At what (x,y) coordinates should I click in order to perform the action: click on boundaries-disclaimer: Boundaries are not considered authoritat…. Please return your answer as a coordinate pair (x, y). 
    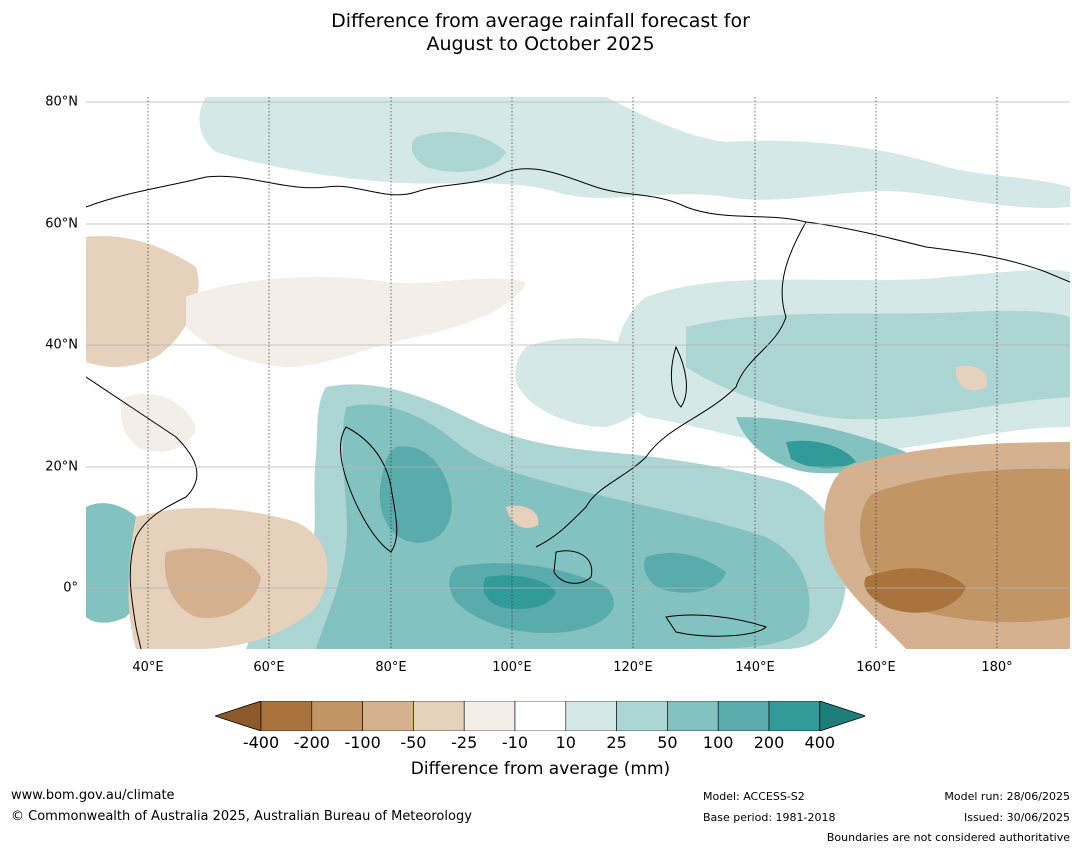
    Looking at the image, I should click on (948, 837).